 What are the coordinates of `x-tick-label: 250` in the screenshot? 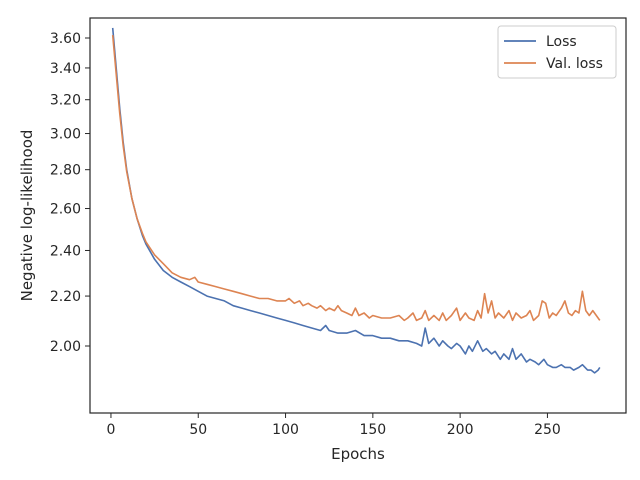 It's located at (547, 430).